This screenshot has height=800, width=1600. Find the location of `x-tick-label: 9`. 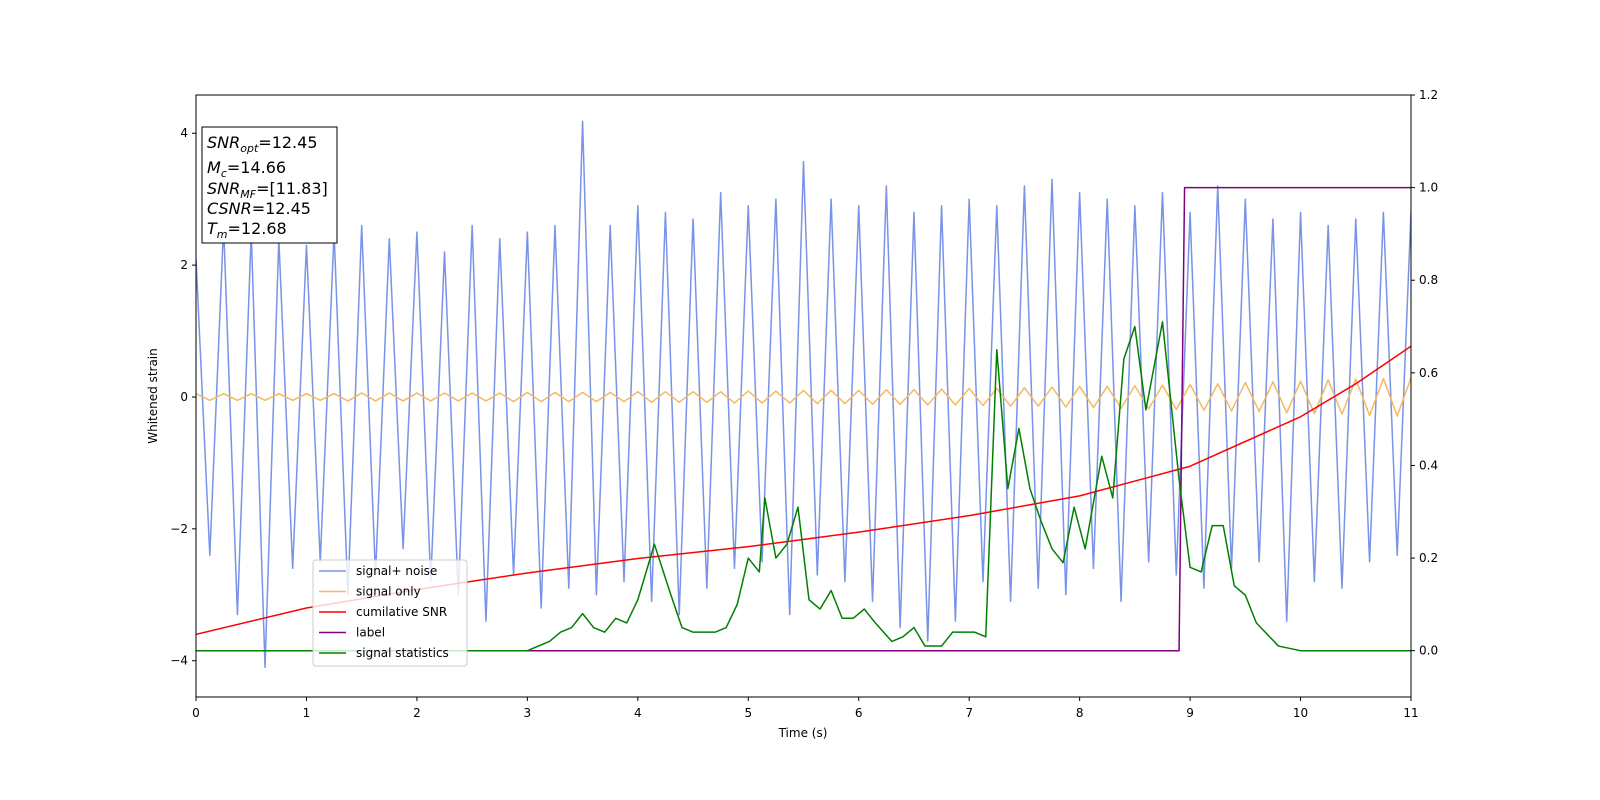

x-tick-label: 9 is located at coordinates (1190, 713).